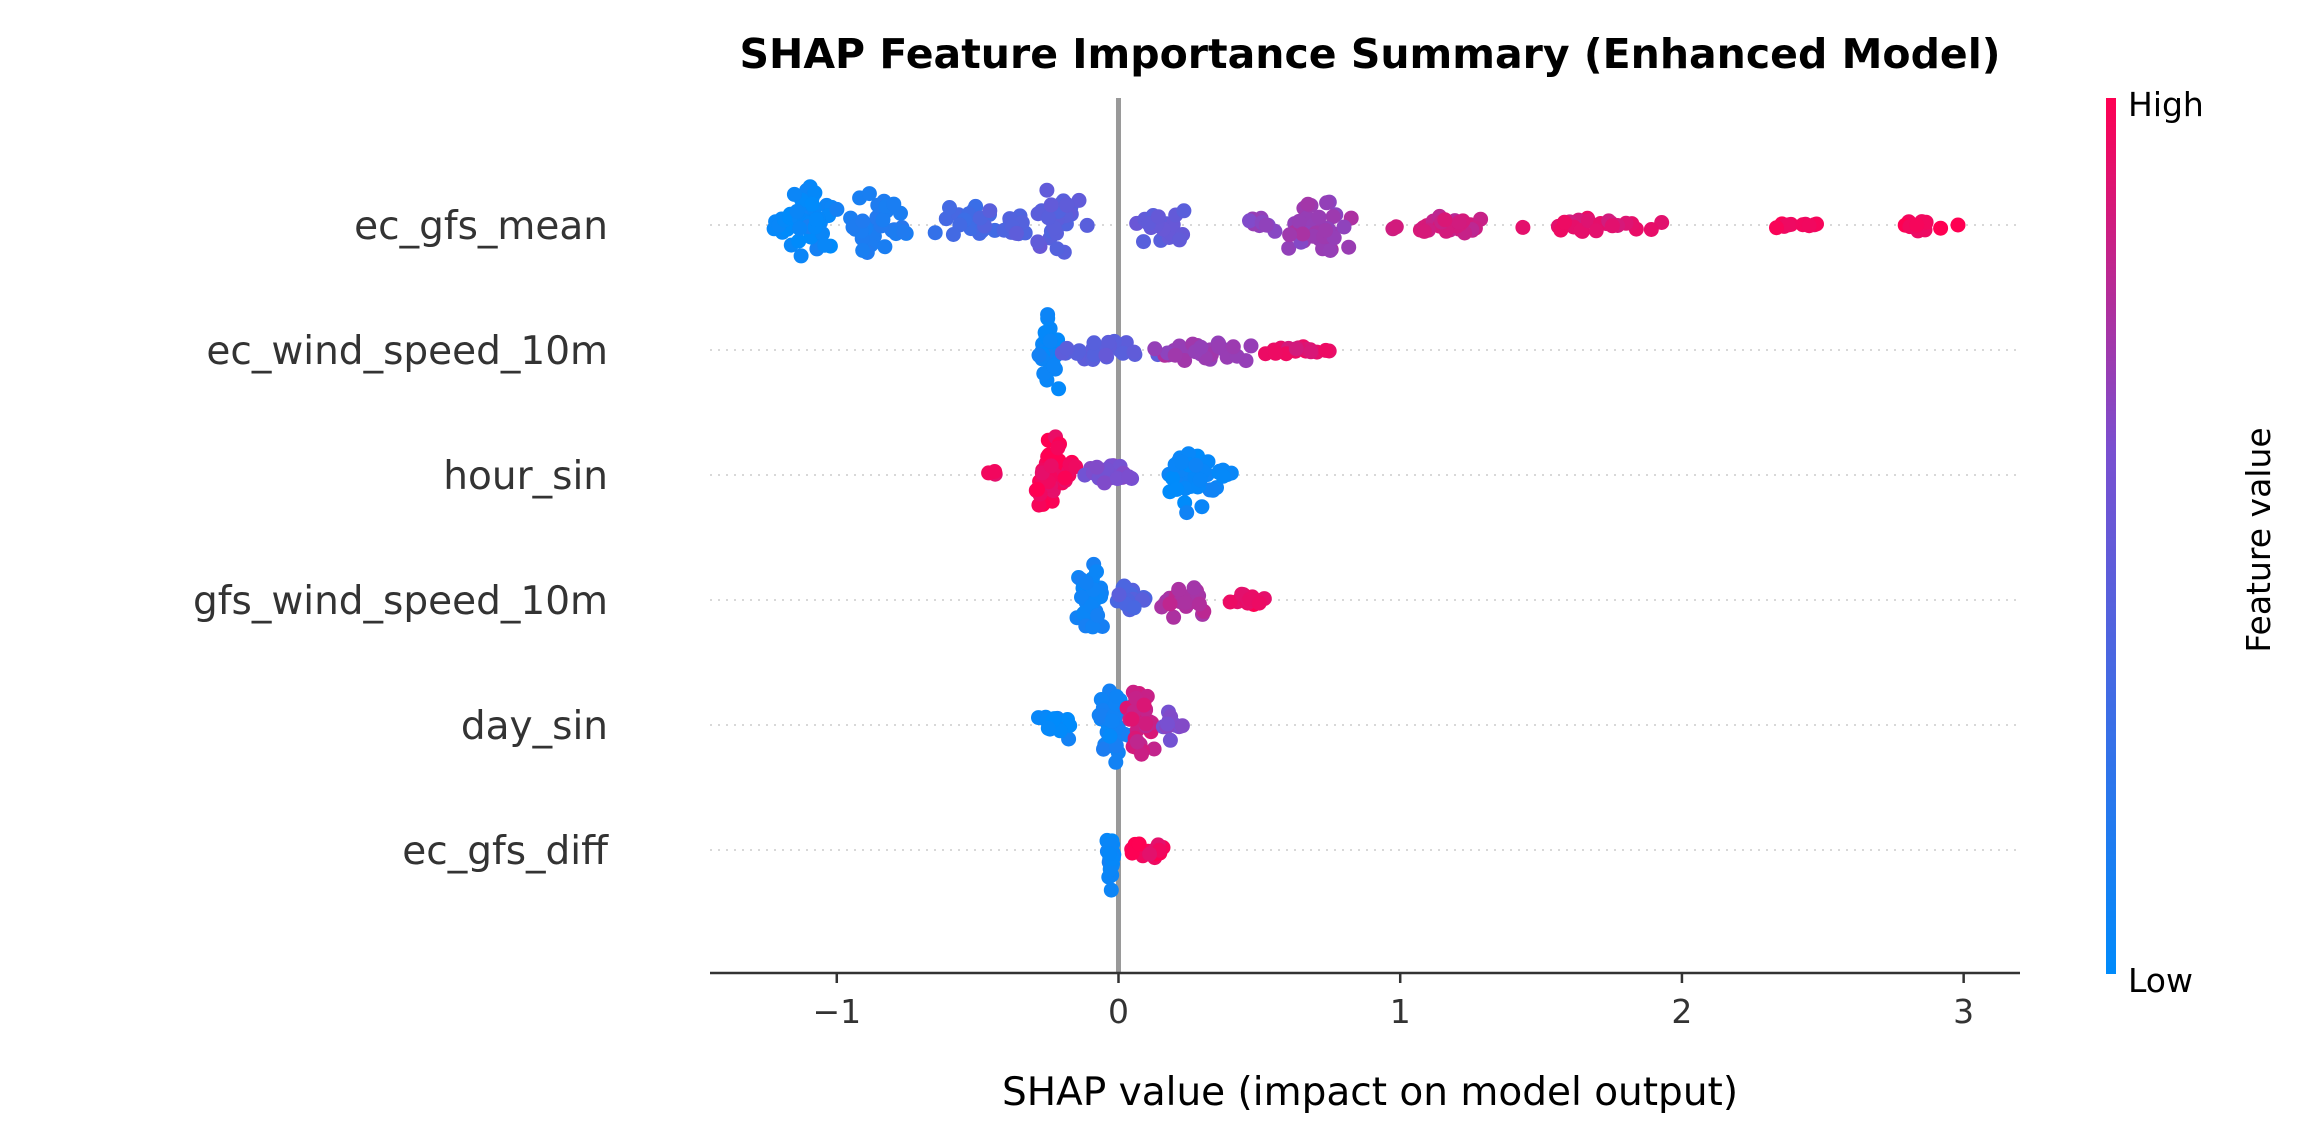 The height and width of the screenshot is (1142, 2303). Describe the element at coordinates (534, 726) in the screenshot. I see `feature-label: day_sin` at that location.